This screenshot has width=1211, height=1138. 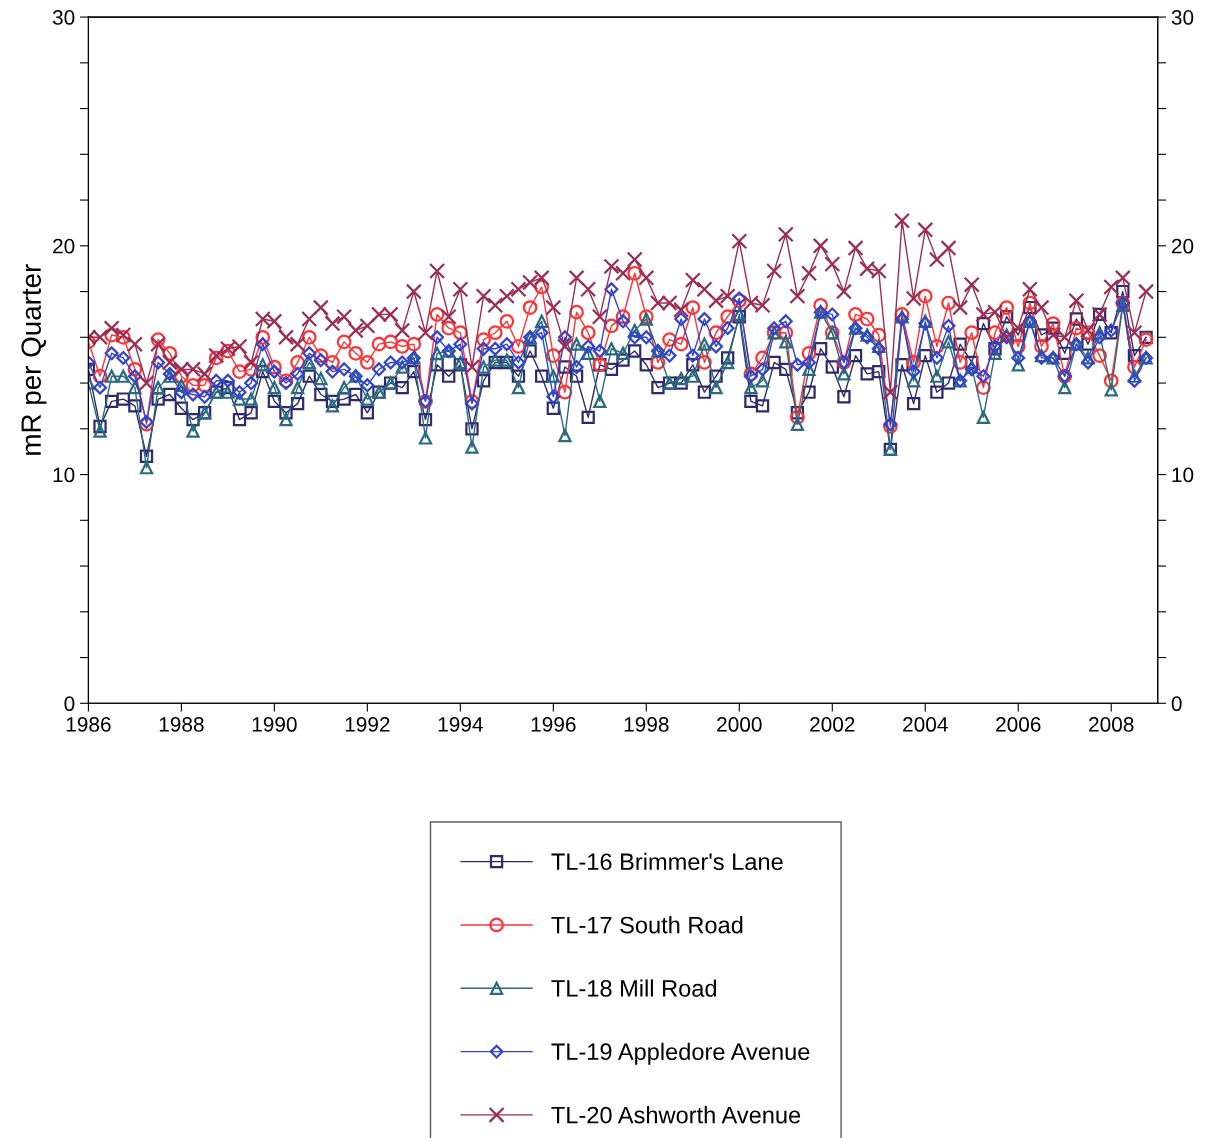 What do you see at coordinates (1176, 704) in the screenshot?
I see `y2-tick-label: 0` at bounding box center [1176, 704].